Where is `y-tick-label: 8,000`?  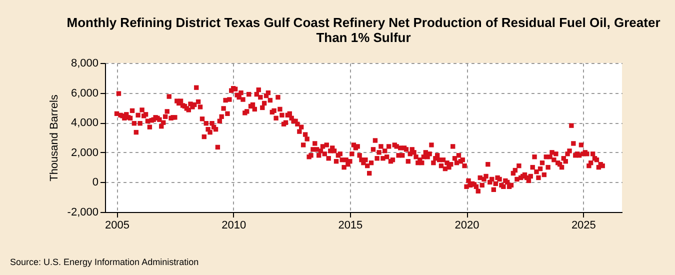 y-tick-label: 8,000 is located at coordinates (84, 64).